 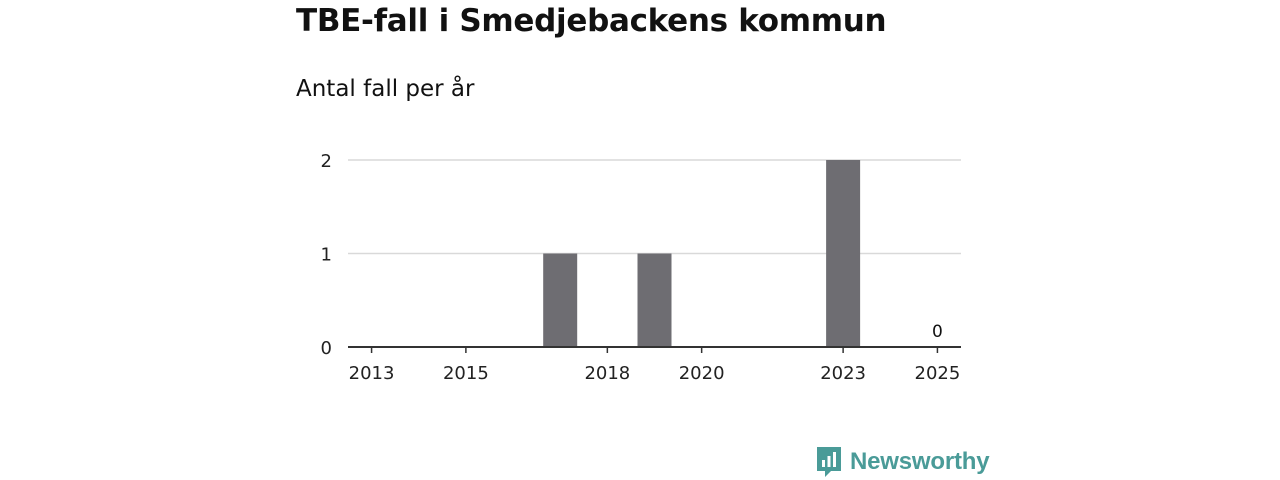 I want to click on x-tick-label: 2025, so click(x=938, y=373).